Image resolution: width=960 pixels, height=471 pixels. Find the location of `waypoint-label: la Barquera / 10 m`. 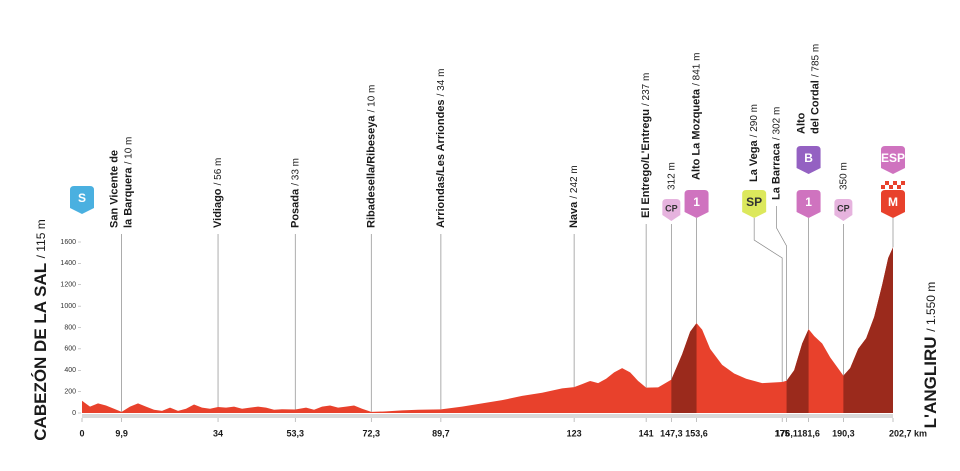

waypoint-label: la Barquera / 10 m is located at coordinates (129, 182).